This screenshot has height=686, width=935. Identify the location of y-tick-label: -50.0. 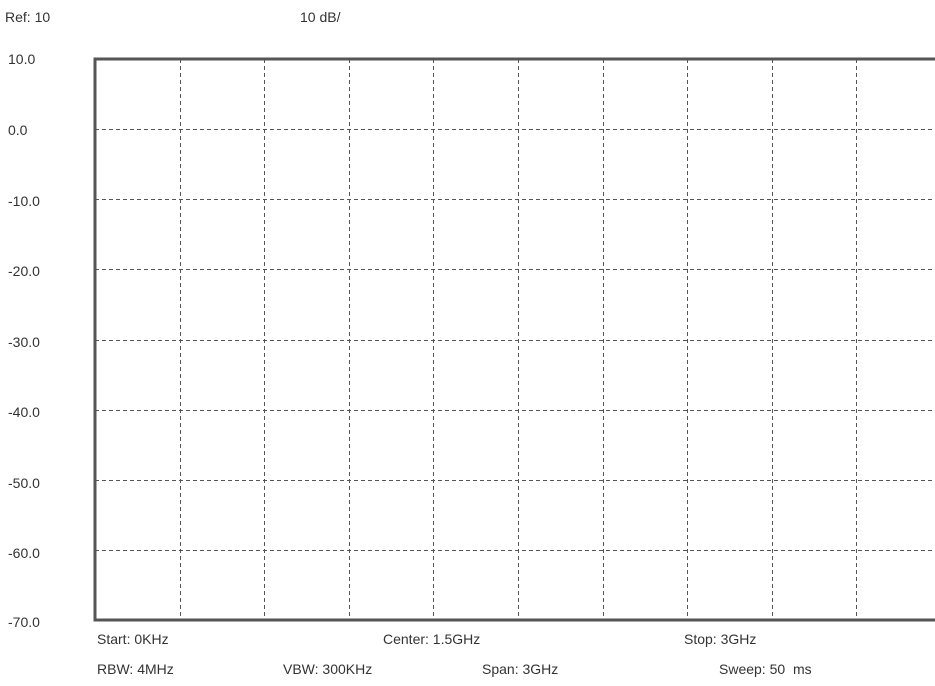
(24, 483).